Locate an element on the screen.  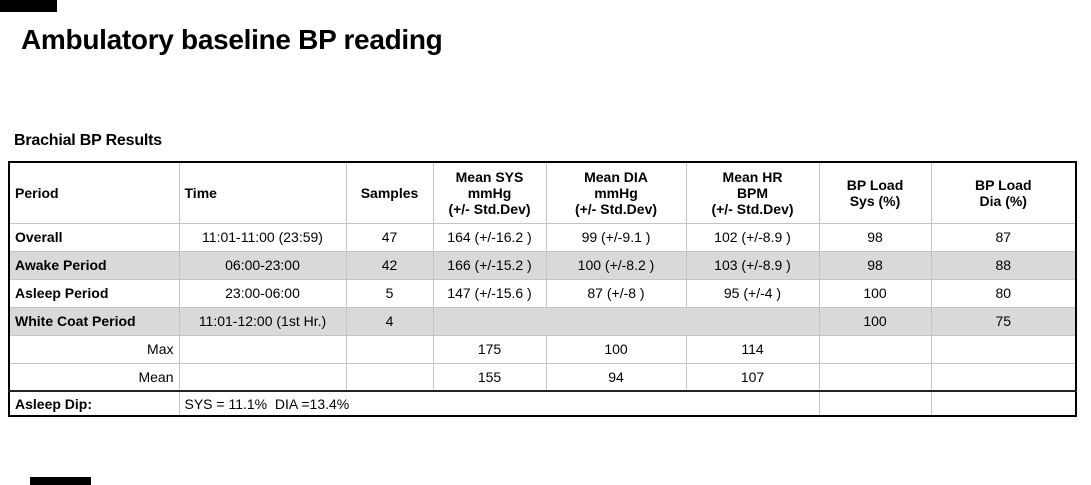
cell-white-coat-time: 11:01-12:00 (1st Hr.) is located at coordinates (262, 321).